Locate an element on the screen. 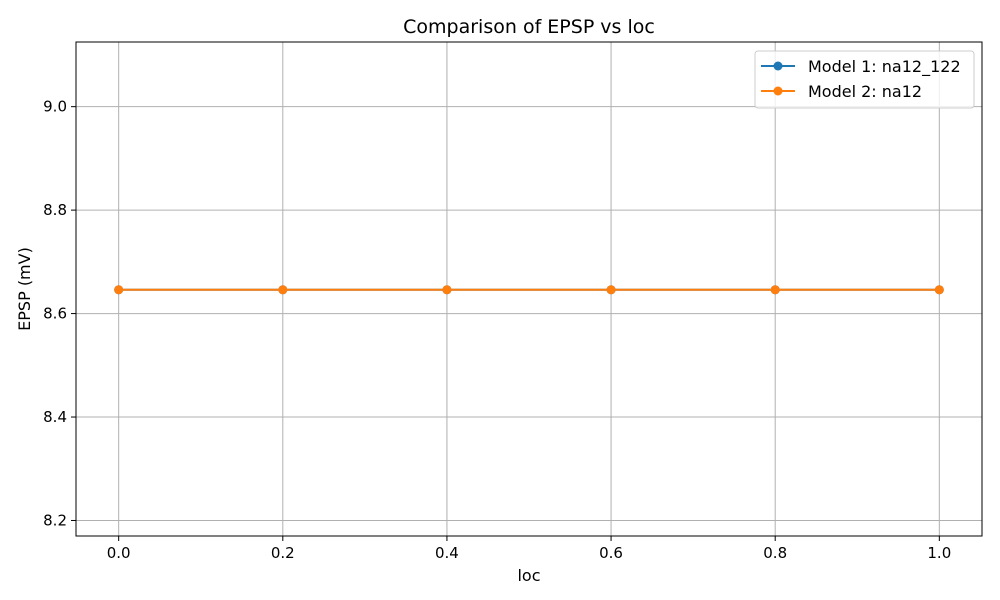 This screenshot has width=1000, height=600. legend-box is located at coordinates (864, 79).